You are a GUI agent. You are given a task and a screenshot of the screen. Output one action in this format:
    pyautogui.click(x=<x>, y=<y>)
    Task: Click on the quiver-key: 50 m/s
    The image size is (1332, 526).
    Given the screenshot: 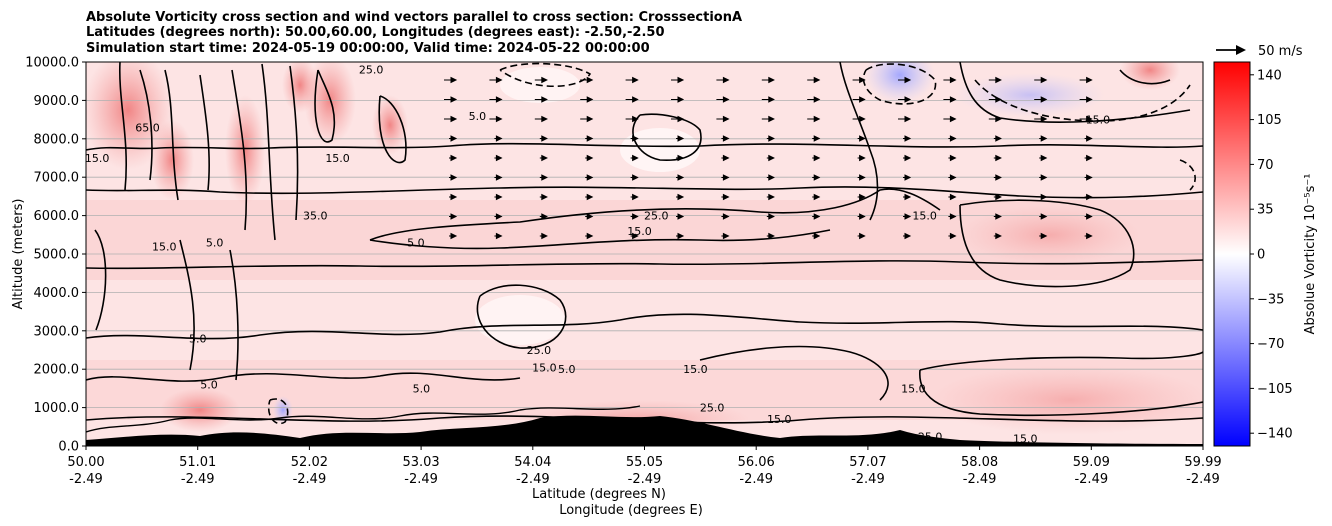 What is the action you would take?
    pyautogui.click(x=1259, y=51)
    